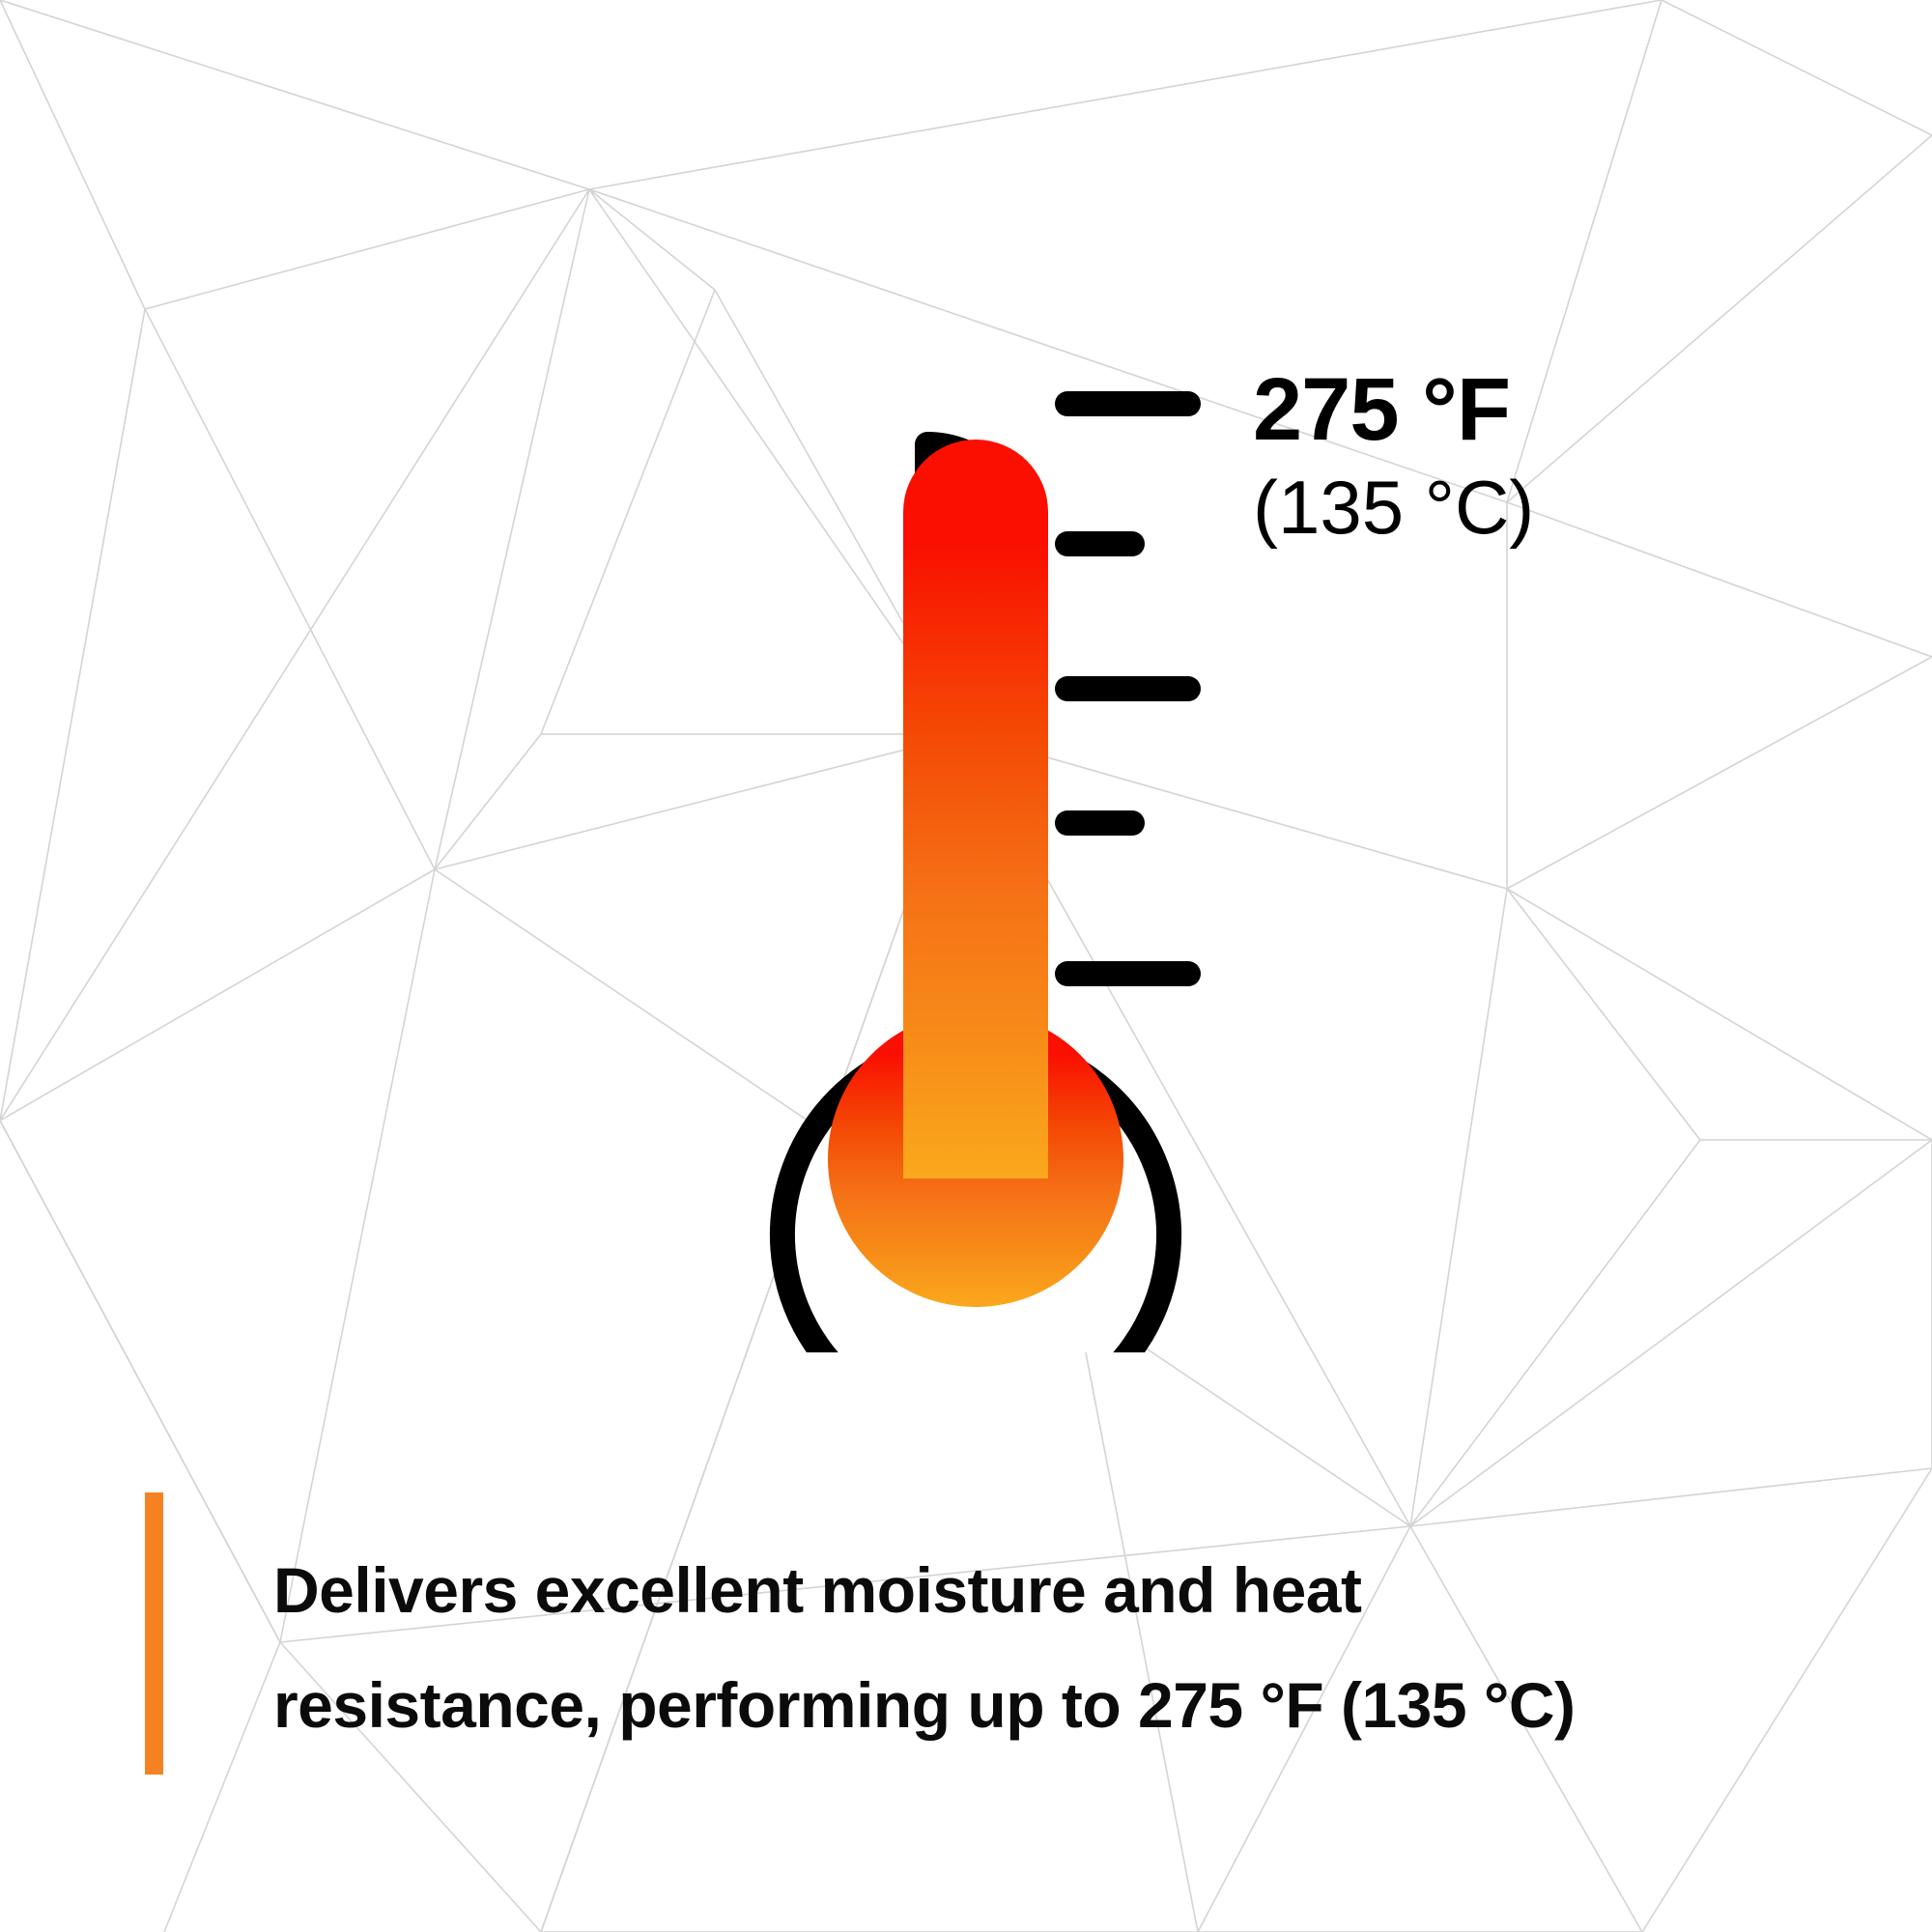 The height and width of the screenshot is (1932, 1932). What do you see at coordinates (1382, 409) in the screenshot?
I see `temperature-fahrenheit: 275 °F` at bounding box center [1382, 409].